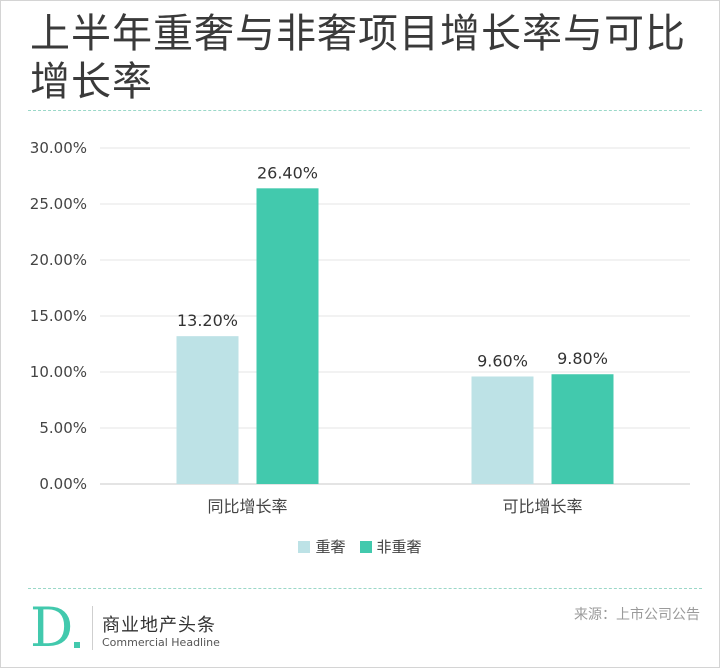 The width and height of the screenshot is (720, 668). Describe the element at coordinates (77, 645) in the screenshot. I see `logo-dot` at that location.